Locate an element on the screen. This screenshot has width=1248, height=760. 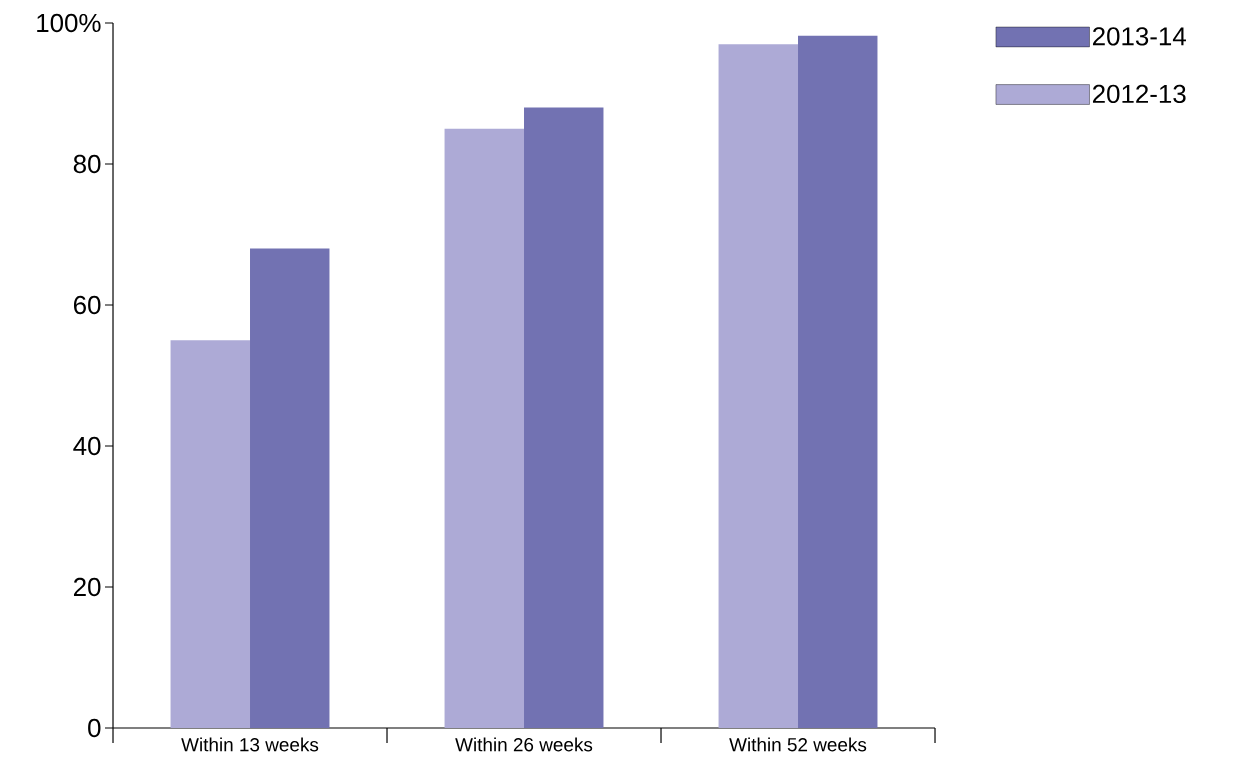
x-tick-label: Within 52 weeks is located at coordinates (798, 744).